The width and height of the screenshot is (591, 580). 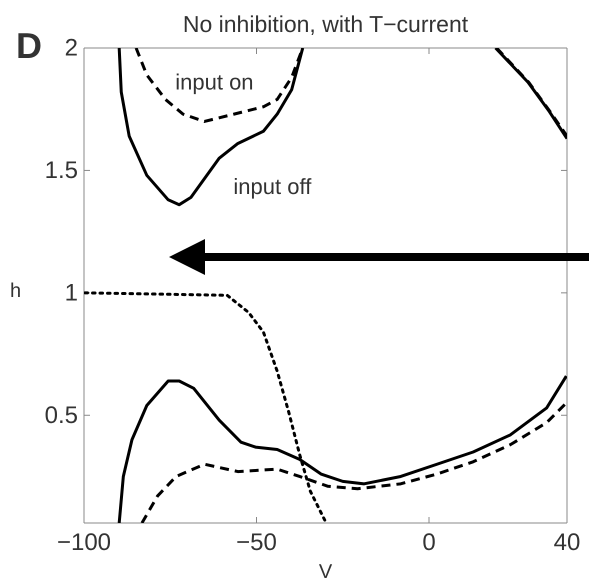 What do you see at coordinates (29, 45) in the screenshot?
I see `text: D` at bounding box center [29, 45].